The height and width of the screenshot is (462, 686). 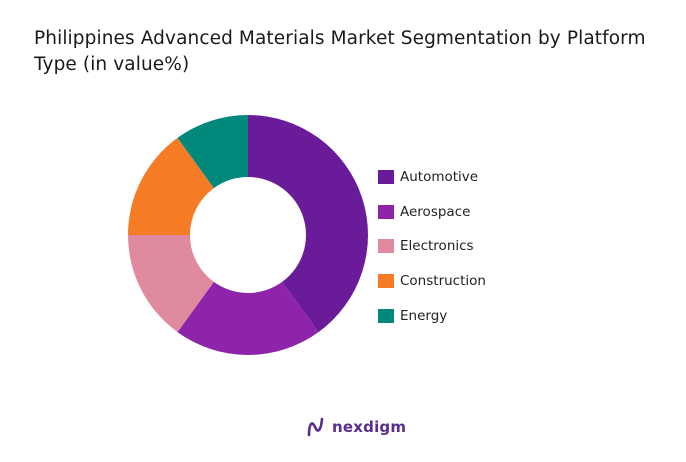 What do you see at coordinates (369, 427) in the screenshot?
I see `brand-name: nexdigm` at bounding box center [369, 427].